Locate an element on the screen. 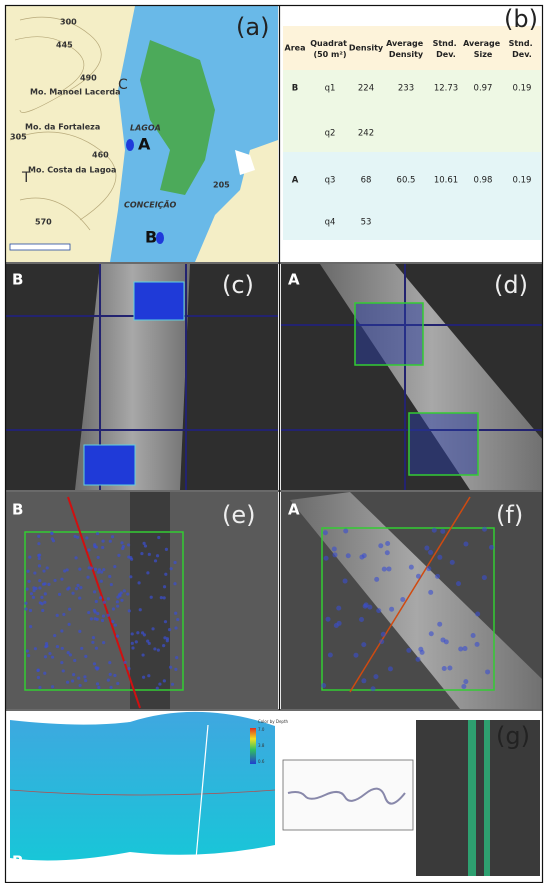  closeup-panel: A (f) is located at coordinates (412, 600).